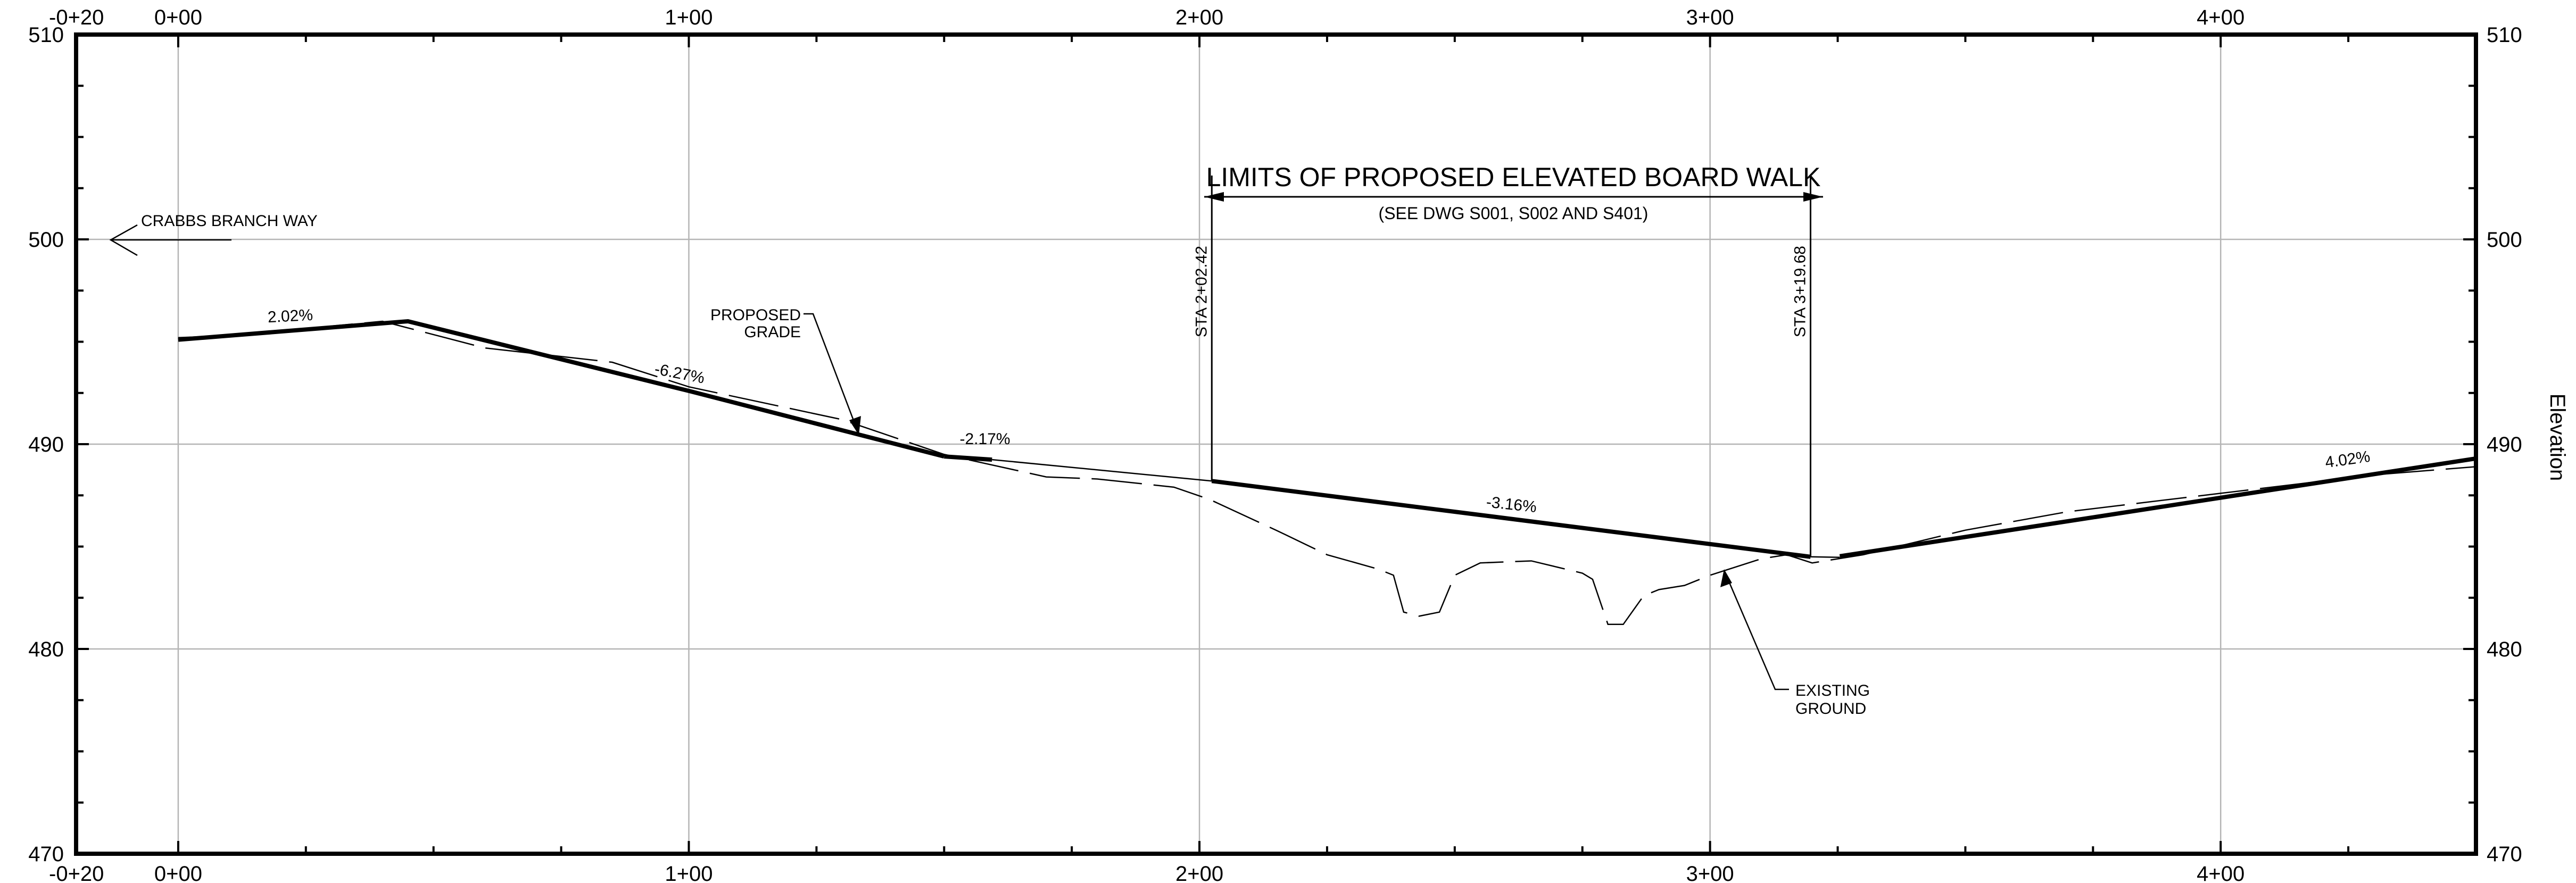  Describe the element at coordinates (1199, 873) in the screenshot. I see `x-tick-label-bottom: 2+00` at that location.